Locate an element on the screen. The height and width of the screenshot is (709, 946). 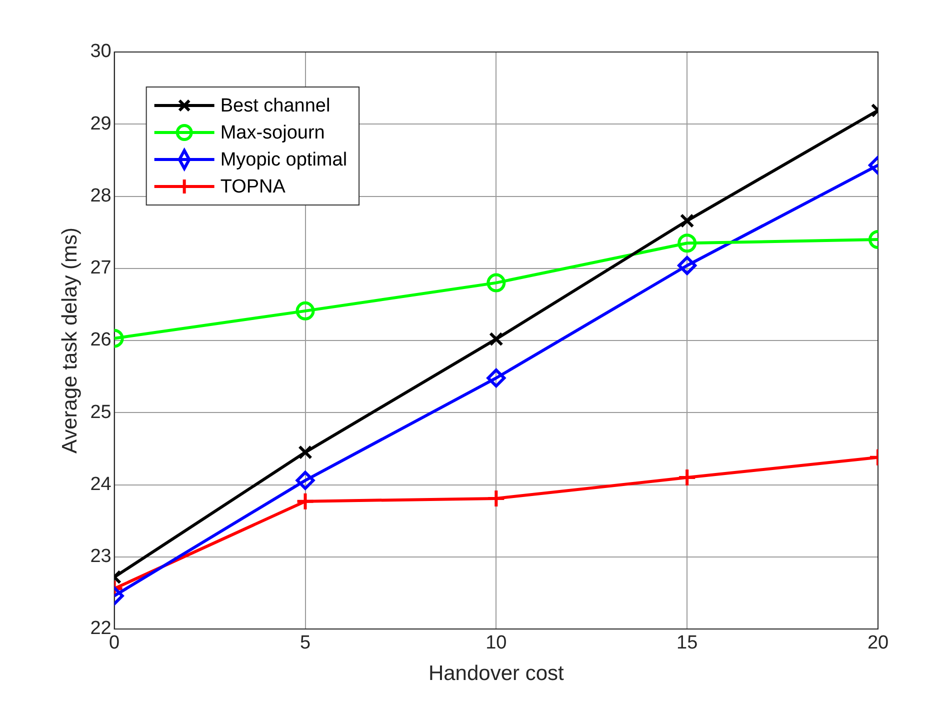
x-axis-title: Handover cost is located at coordinates (496, 674).